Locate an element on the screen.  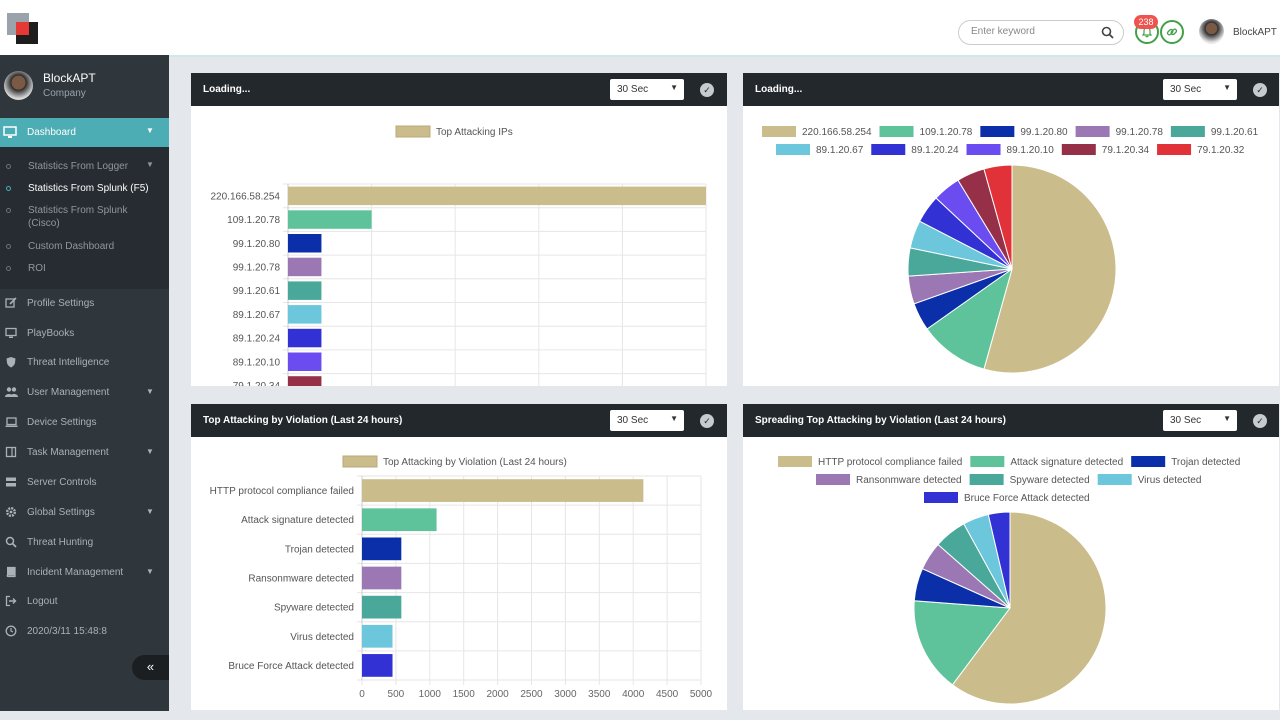
legend-label: 89.1.20.24 is located at coordinates (935, 150).